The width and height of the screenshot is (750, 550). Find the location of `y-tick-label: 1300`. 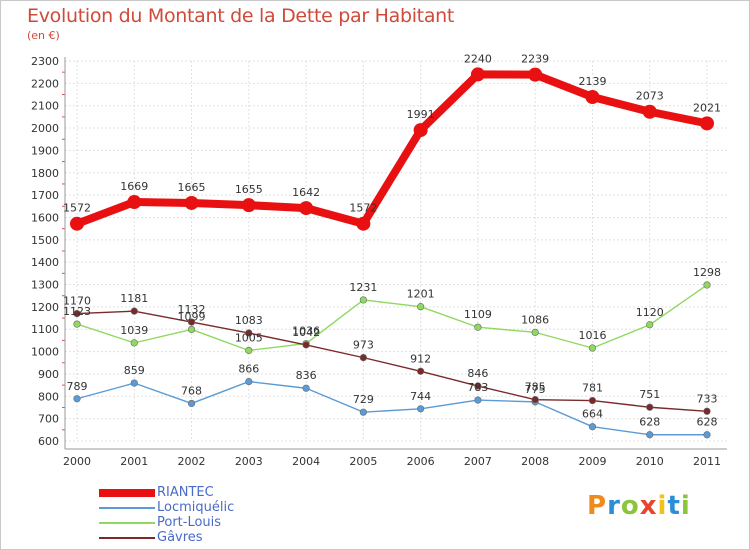

y-tick-label: 1300 is located at coordinates (45, 285).